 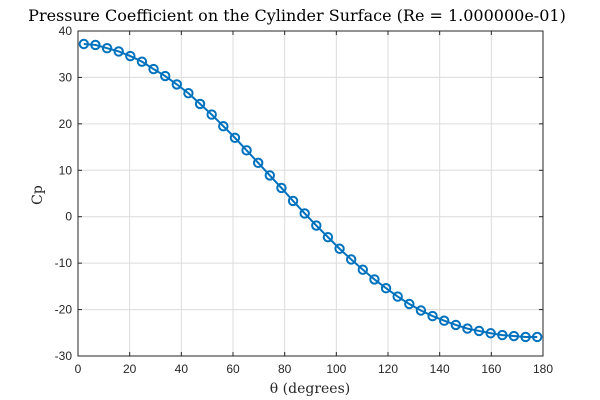 What do you see at coordinates (64, 356) in the screenshot?
I see `y-tick-label: -30` at bounding box center [64, 356].